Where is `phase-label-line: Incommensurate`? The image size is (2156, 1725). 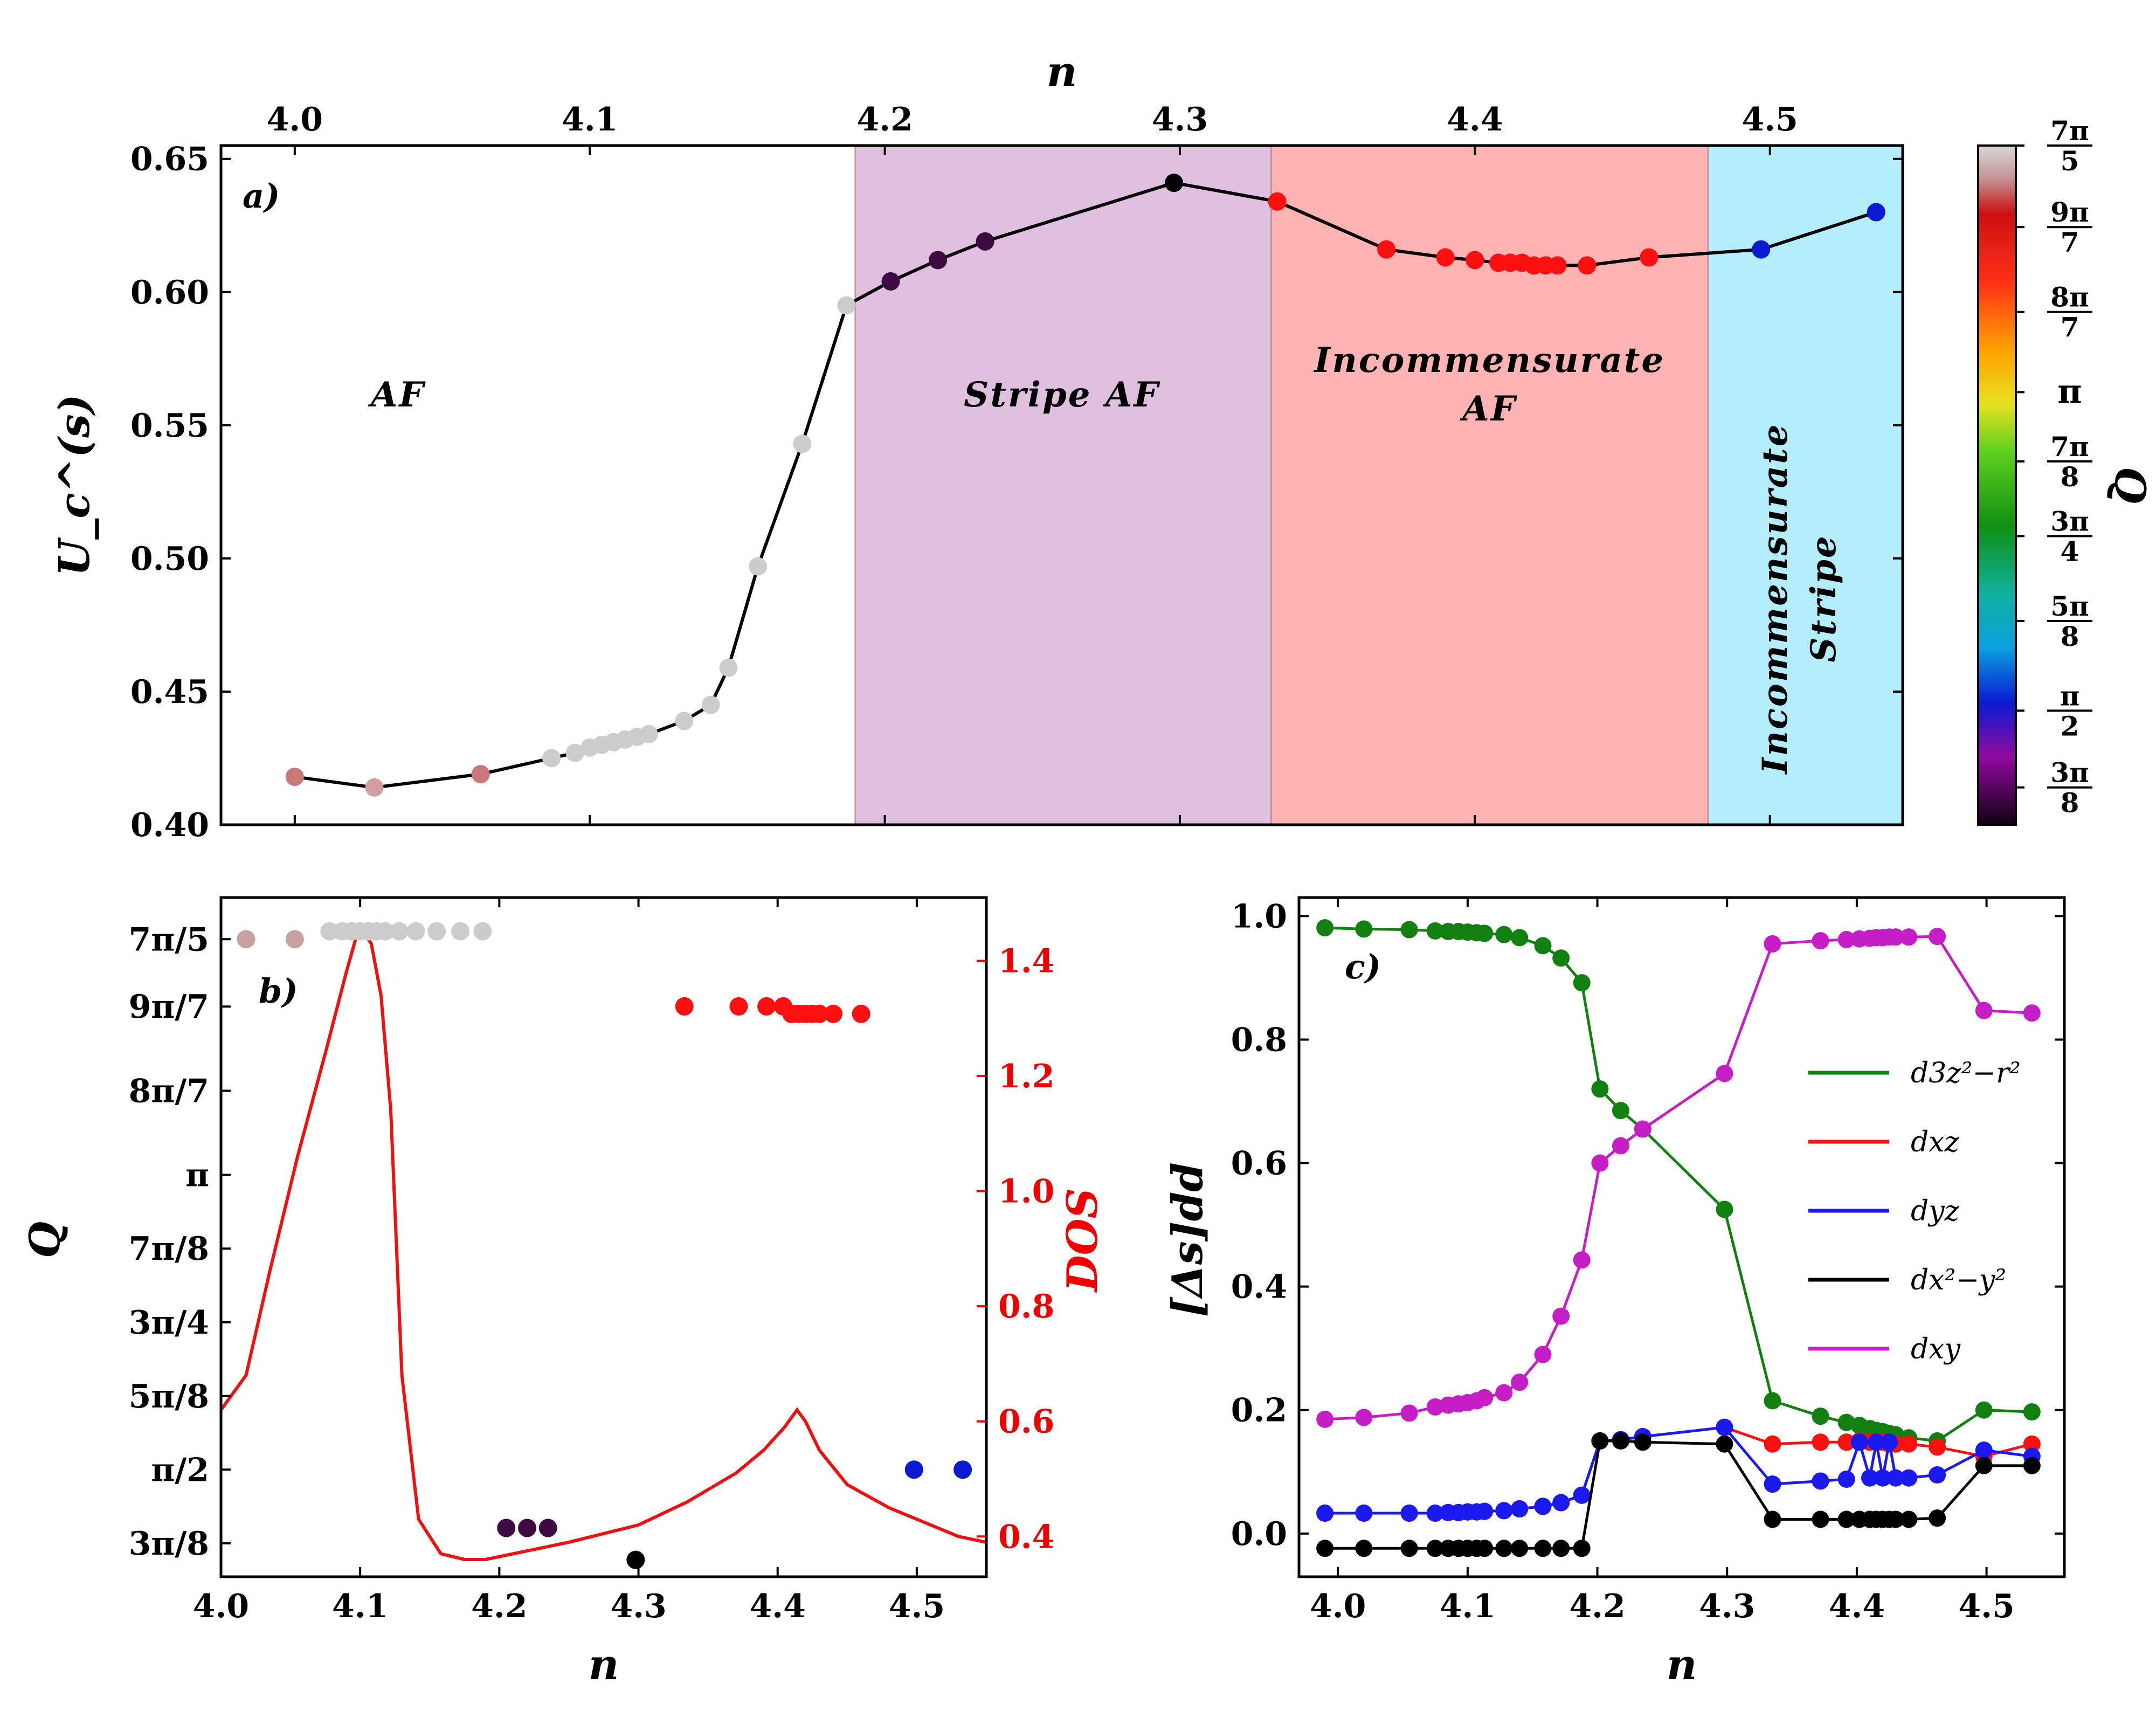 phase-label-line: Incommensurate is located at coordinates (1489, 360).